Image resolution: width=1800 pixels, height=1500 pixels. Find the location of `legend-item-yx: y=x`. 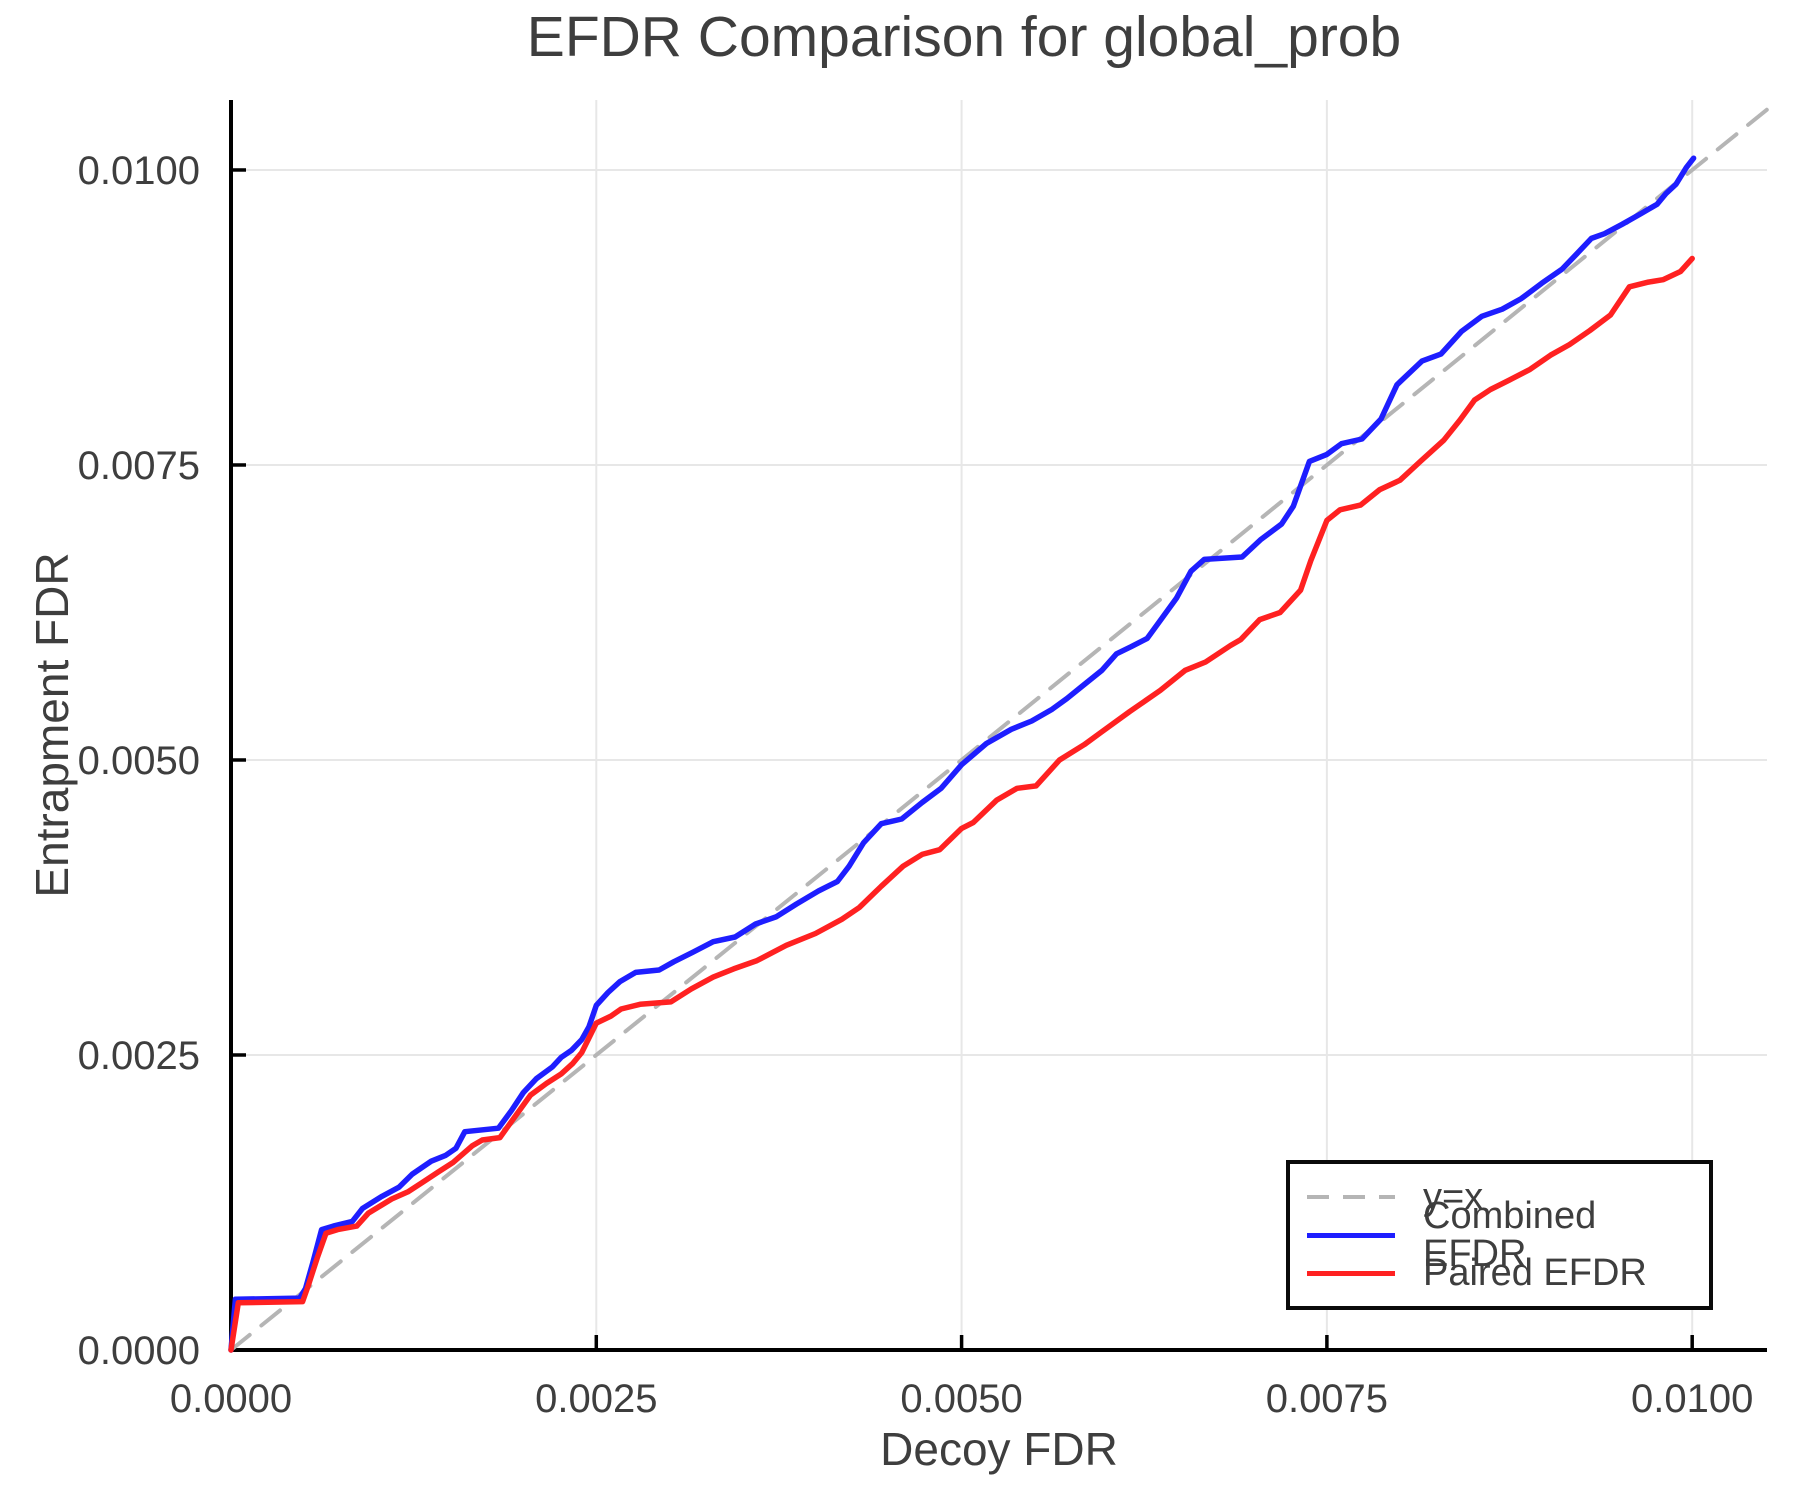

legend-item-yx: y=x is located at coordinates (1508, 1197).